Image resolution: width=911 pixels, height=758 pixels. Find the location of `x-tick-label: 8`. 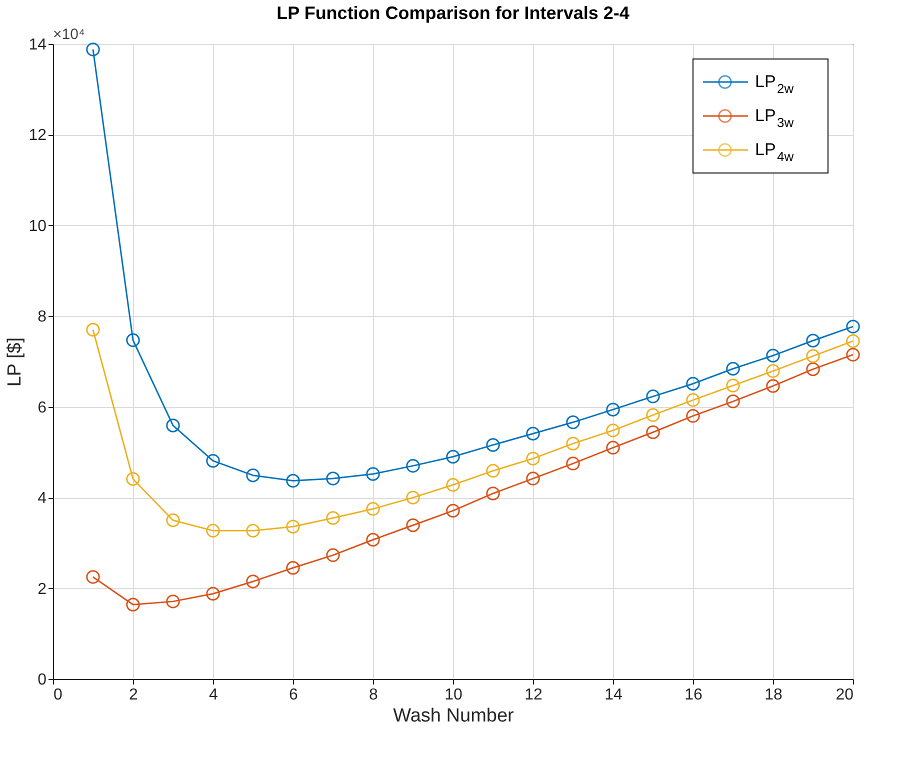

x-tick-label: 8 is located at coordinates (373, 695).